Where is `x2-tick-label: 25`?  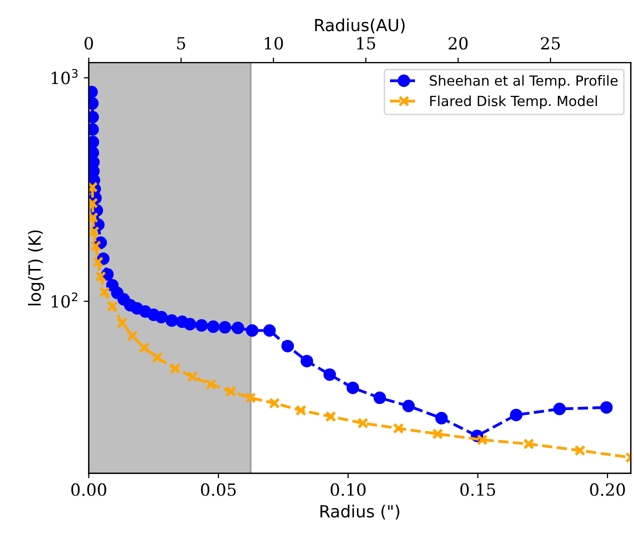
x2-tick-label: 25 is located at coordinates (550, 43).